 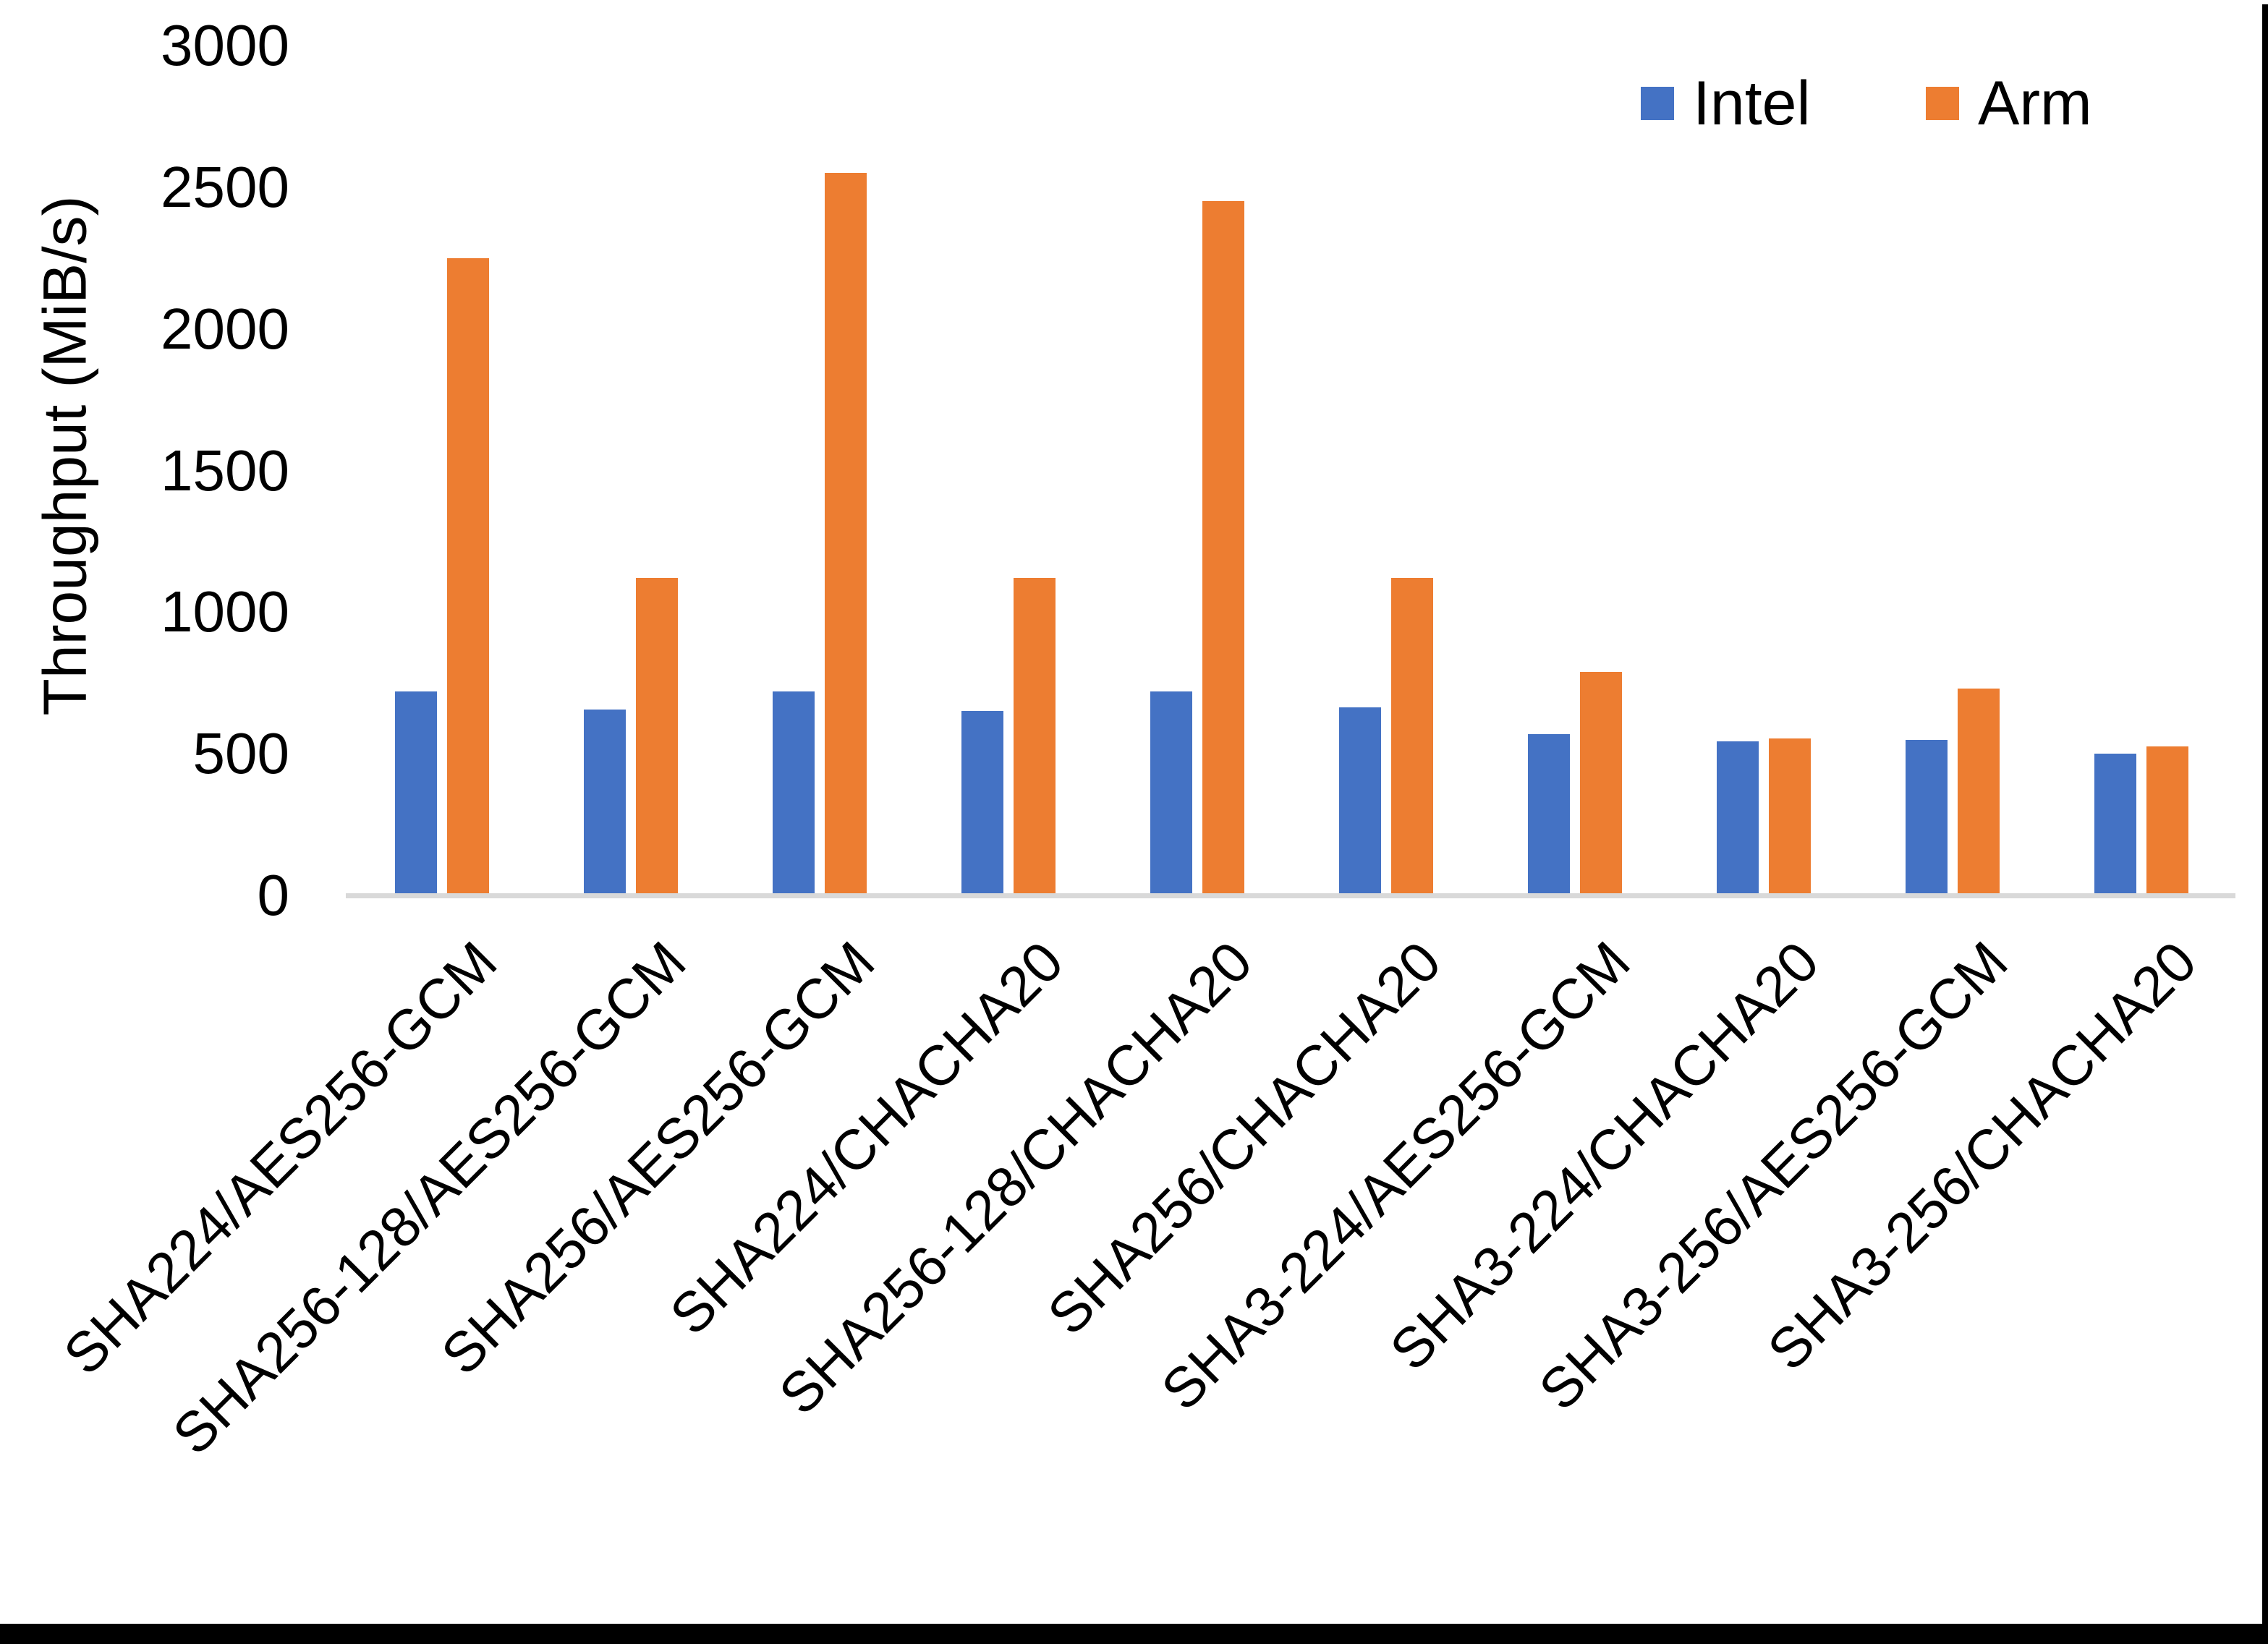 What do you see at coordinates (2265, 824) in the screenshot?
I see `screenshot-right-border` at bounding box center [2265, 824].